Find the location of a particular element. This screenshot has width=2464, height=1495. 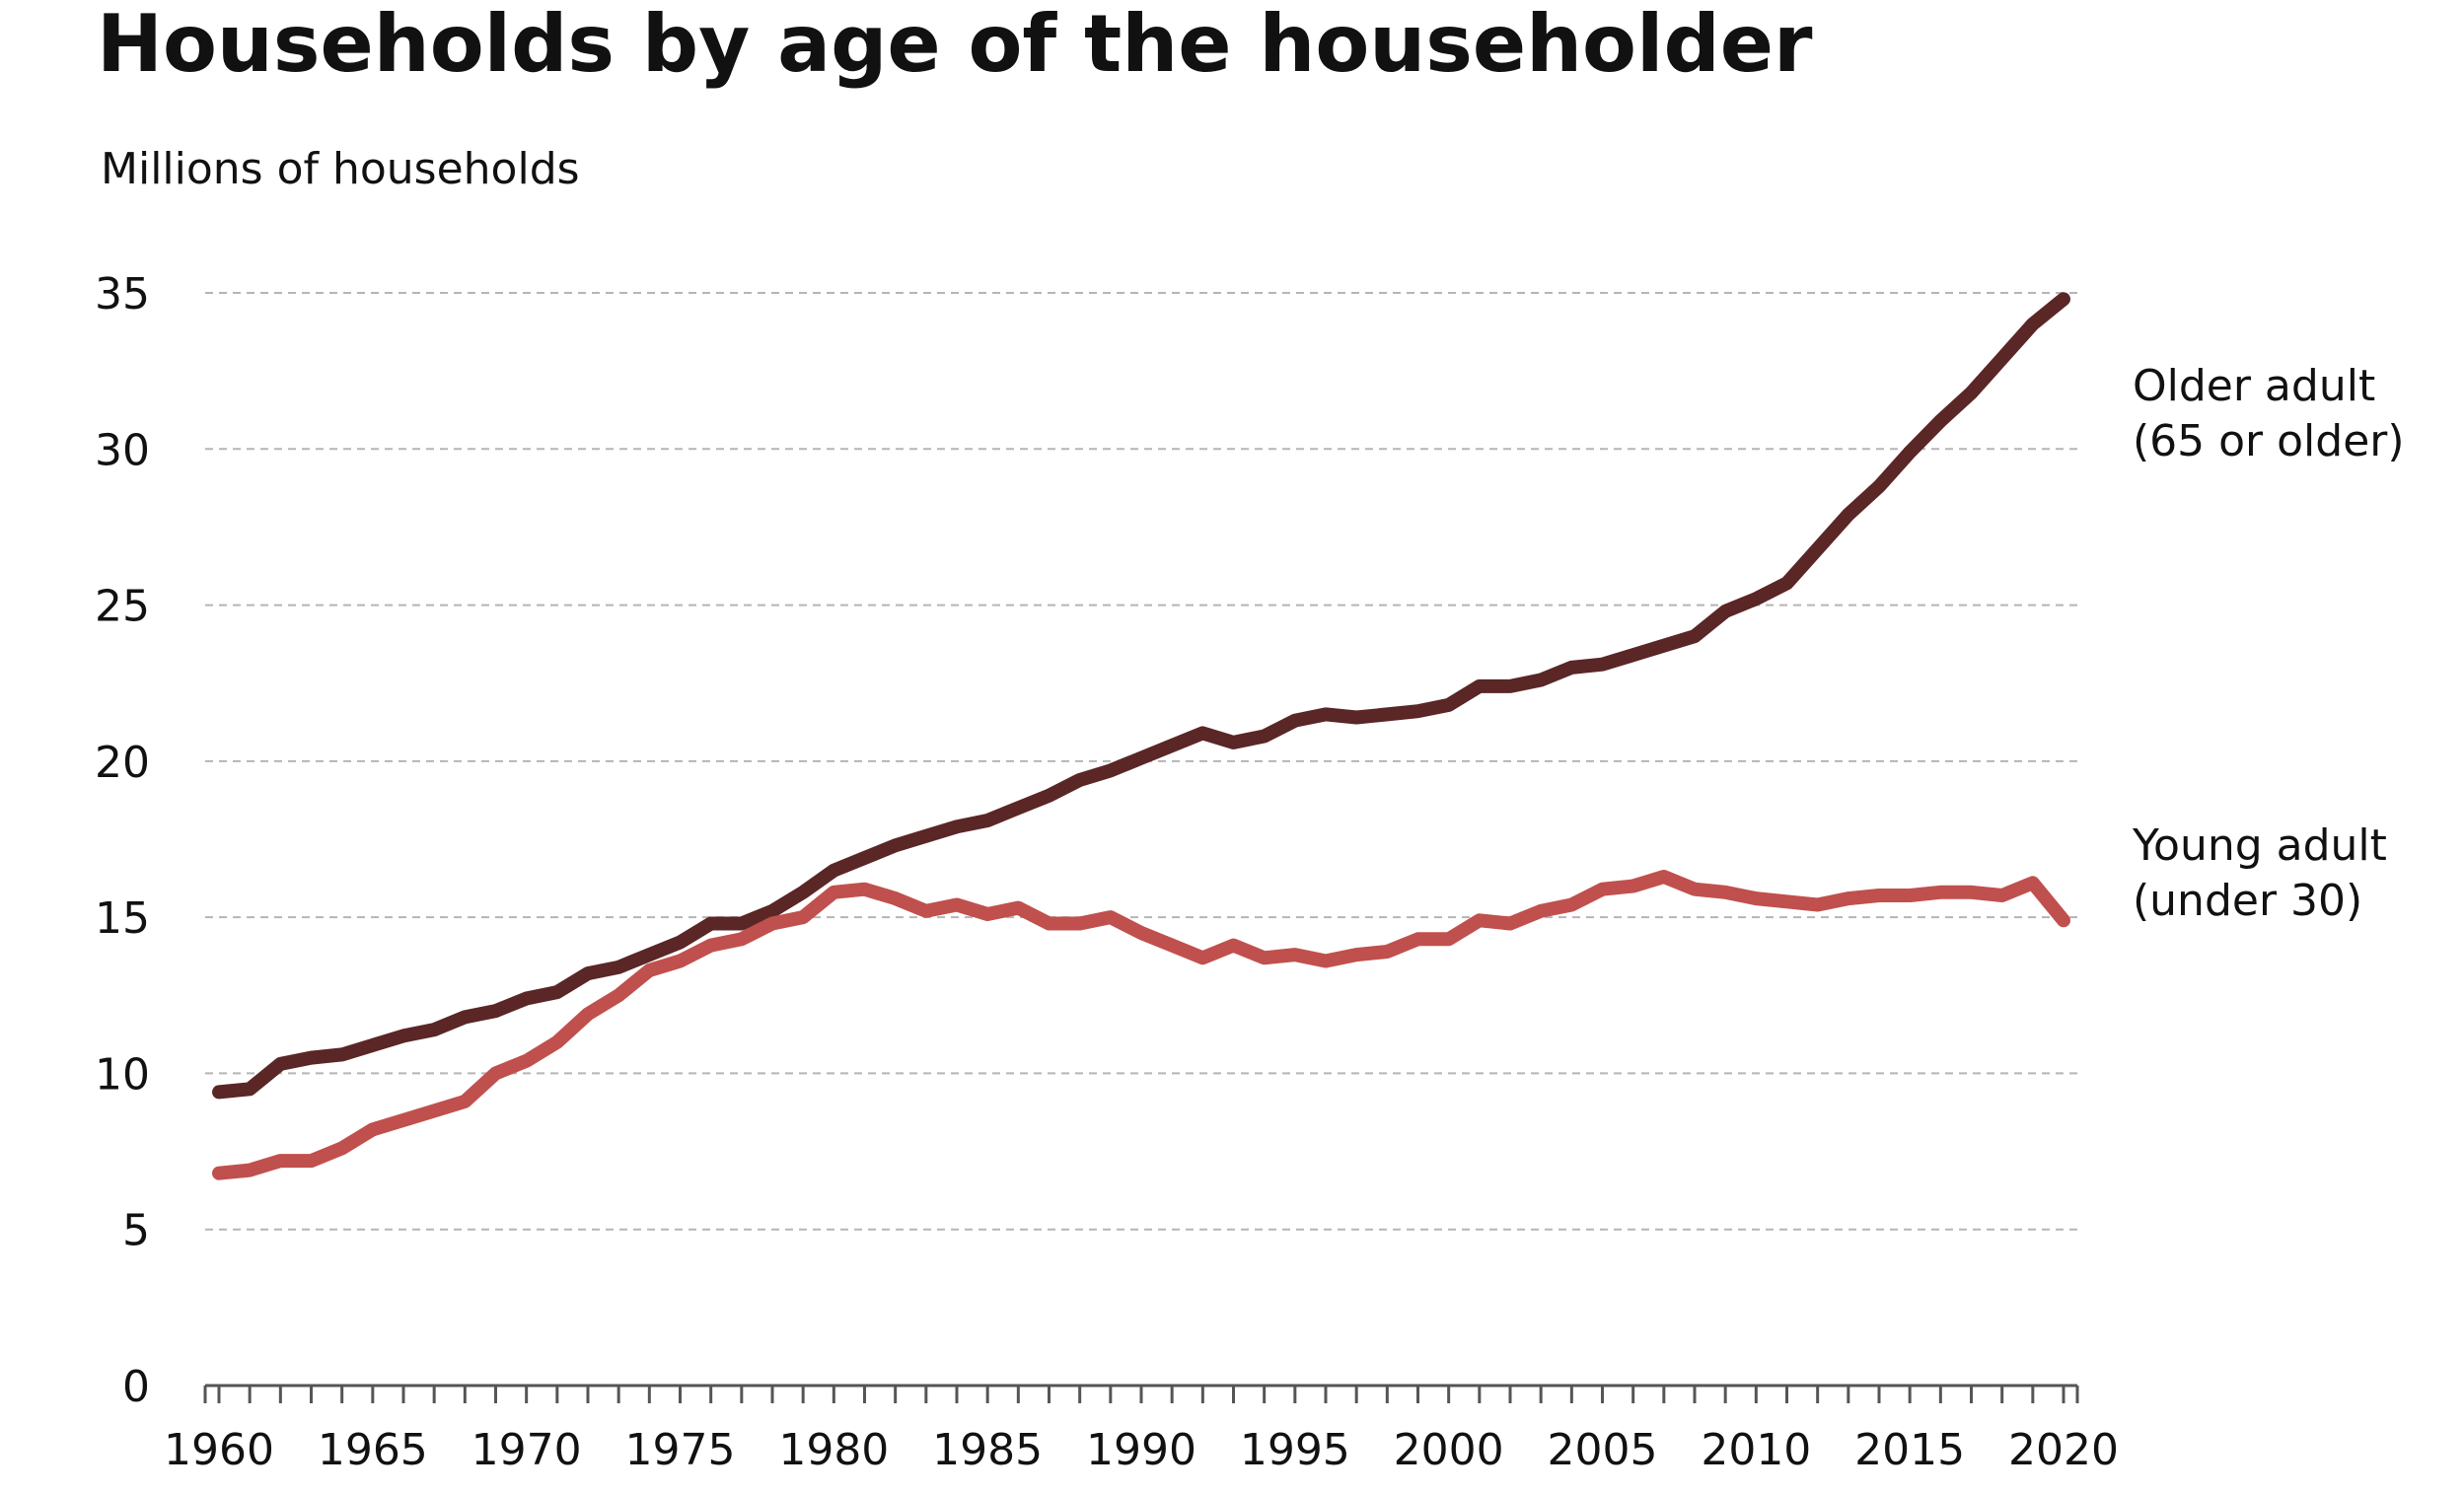

series-label-older-adult-2: (65 or older) is located at coordinates (2269, 441).